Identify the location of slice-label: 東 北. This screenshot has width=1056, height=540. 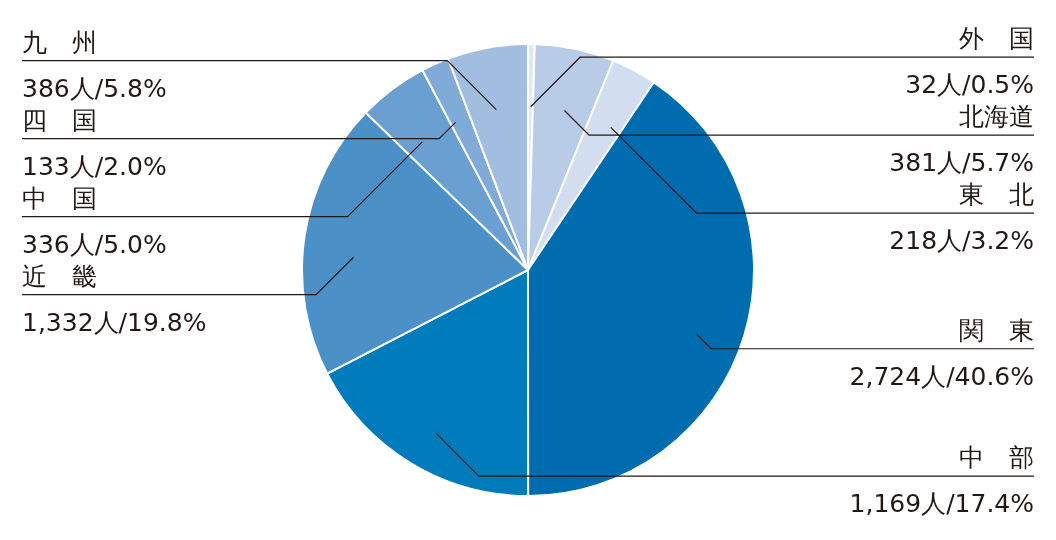
(996, 195).